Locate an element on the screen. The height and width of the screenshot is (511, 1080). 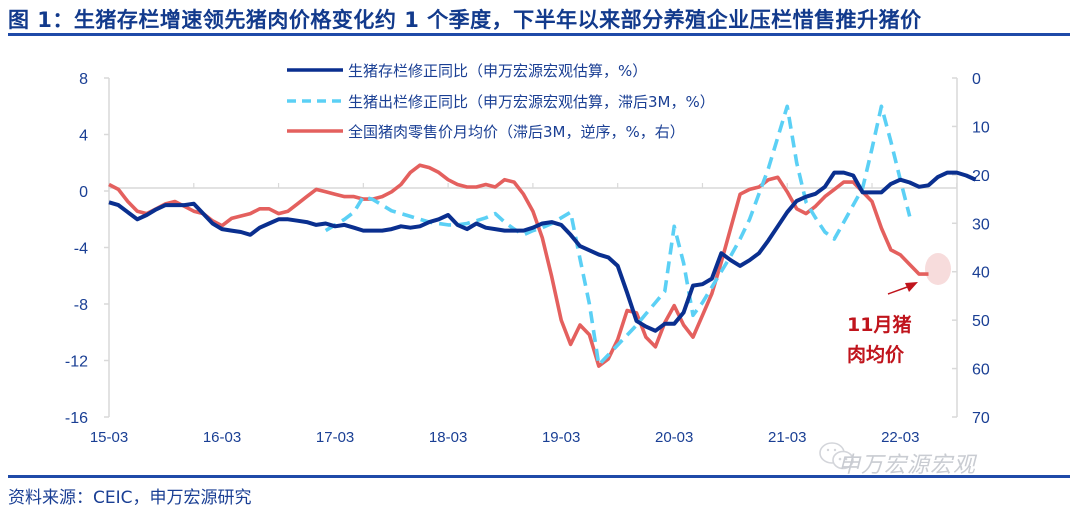
right-tick-label: 30 is located at coordinates (981, 224).